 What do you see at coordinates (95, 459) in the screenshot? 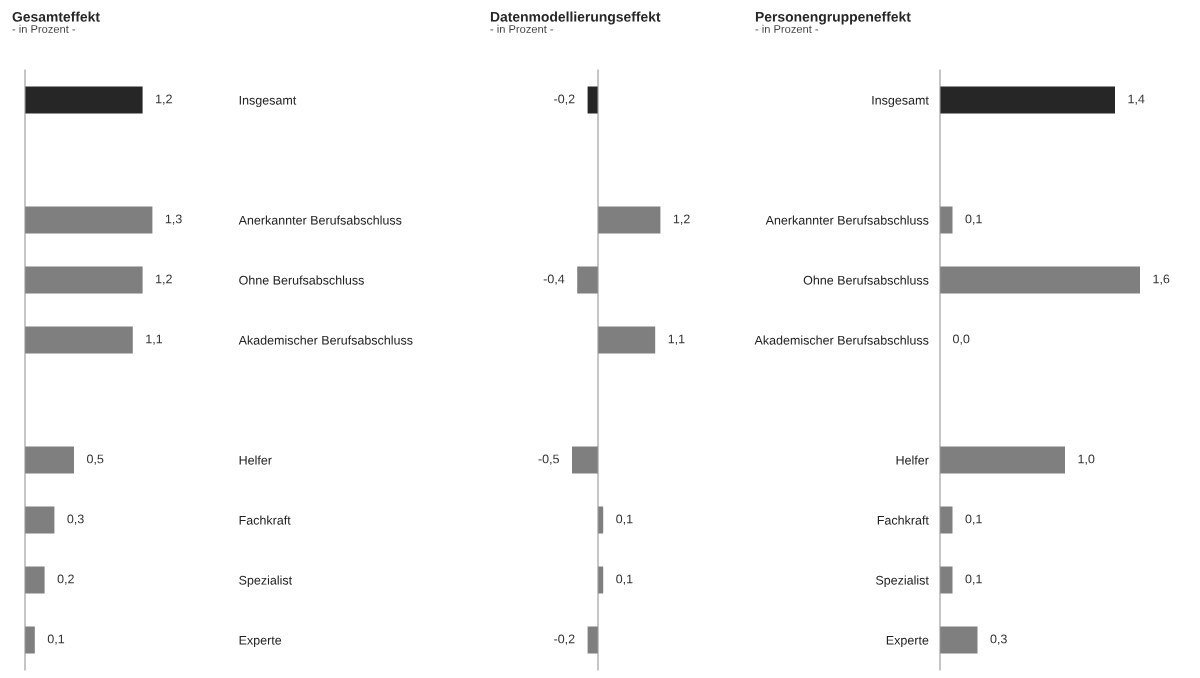
I see `data-label: 0,5` at bounding box center [95, 459].